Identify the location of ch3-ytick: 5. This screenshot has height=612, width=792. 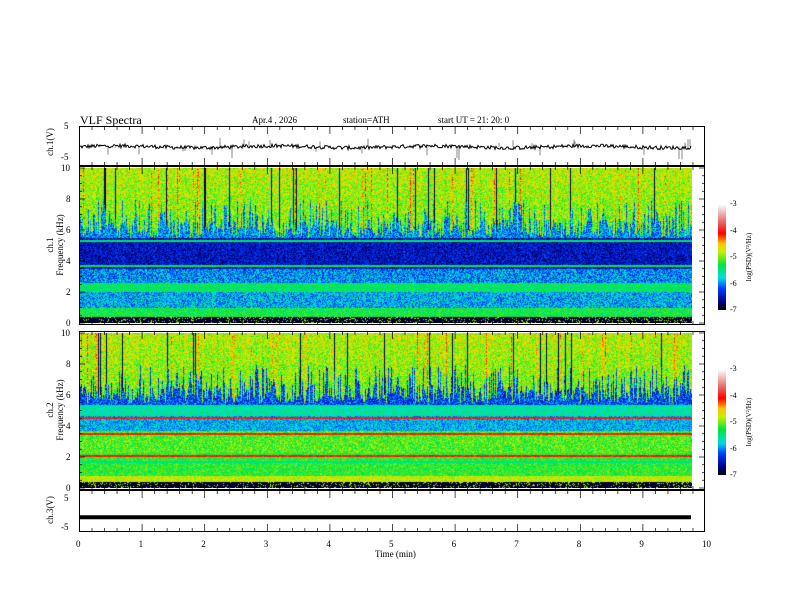
(66, 498).